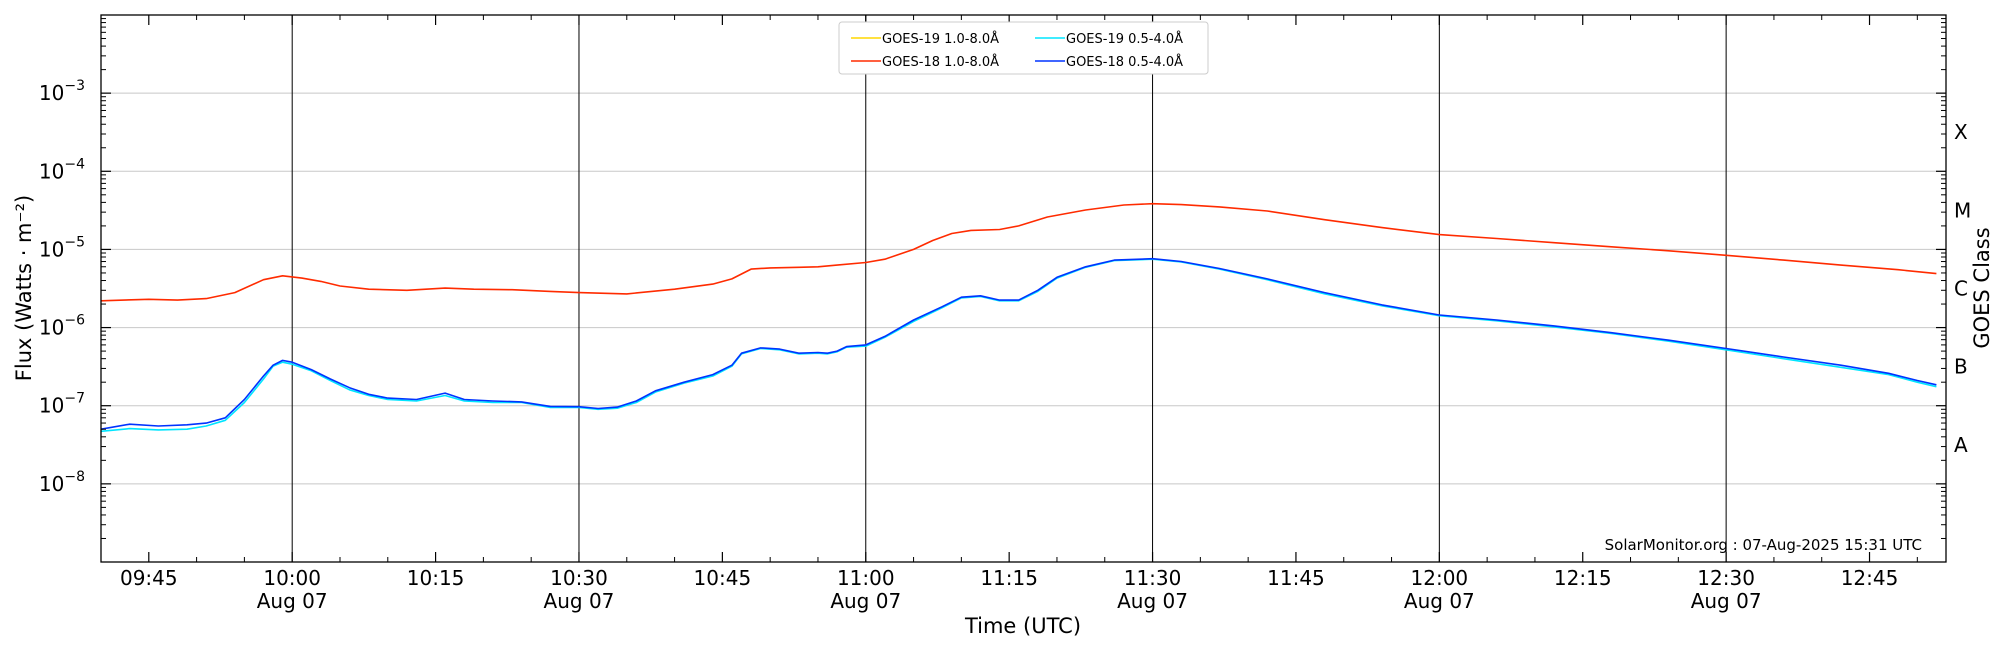  Describe the element at coordinates (74, 242) in the screenshot. I see `y-tick-exponent: −5` at that location.